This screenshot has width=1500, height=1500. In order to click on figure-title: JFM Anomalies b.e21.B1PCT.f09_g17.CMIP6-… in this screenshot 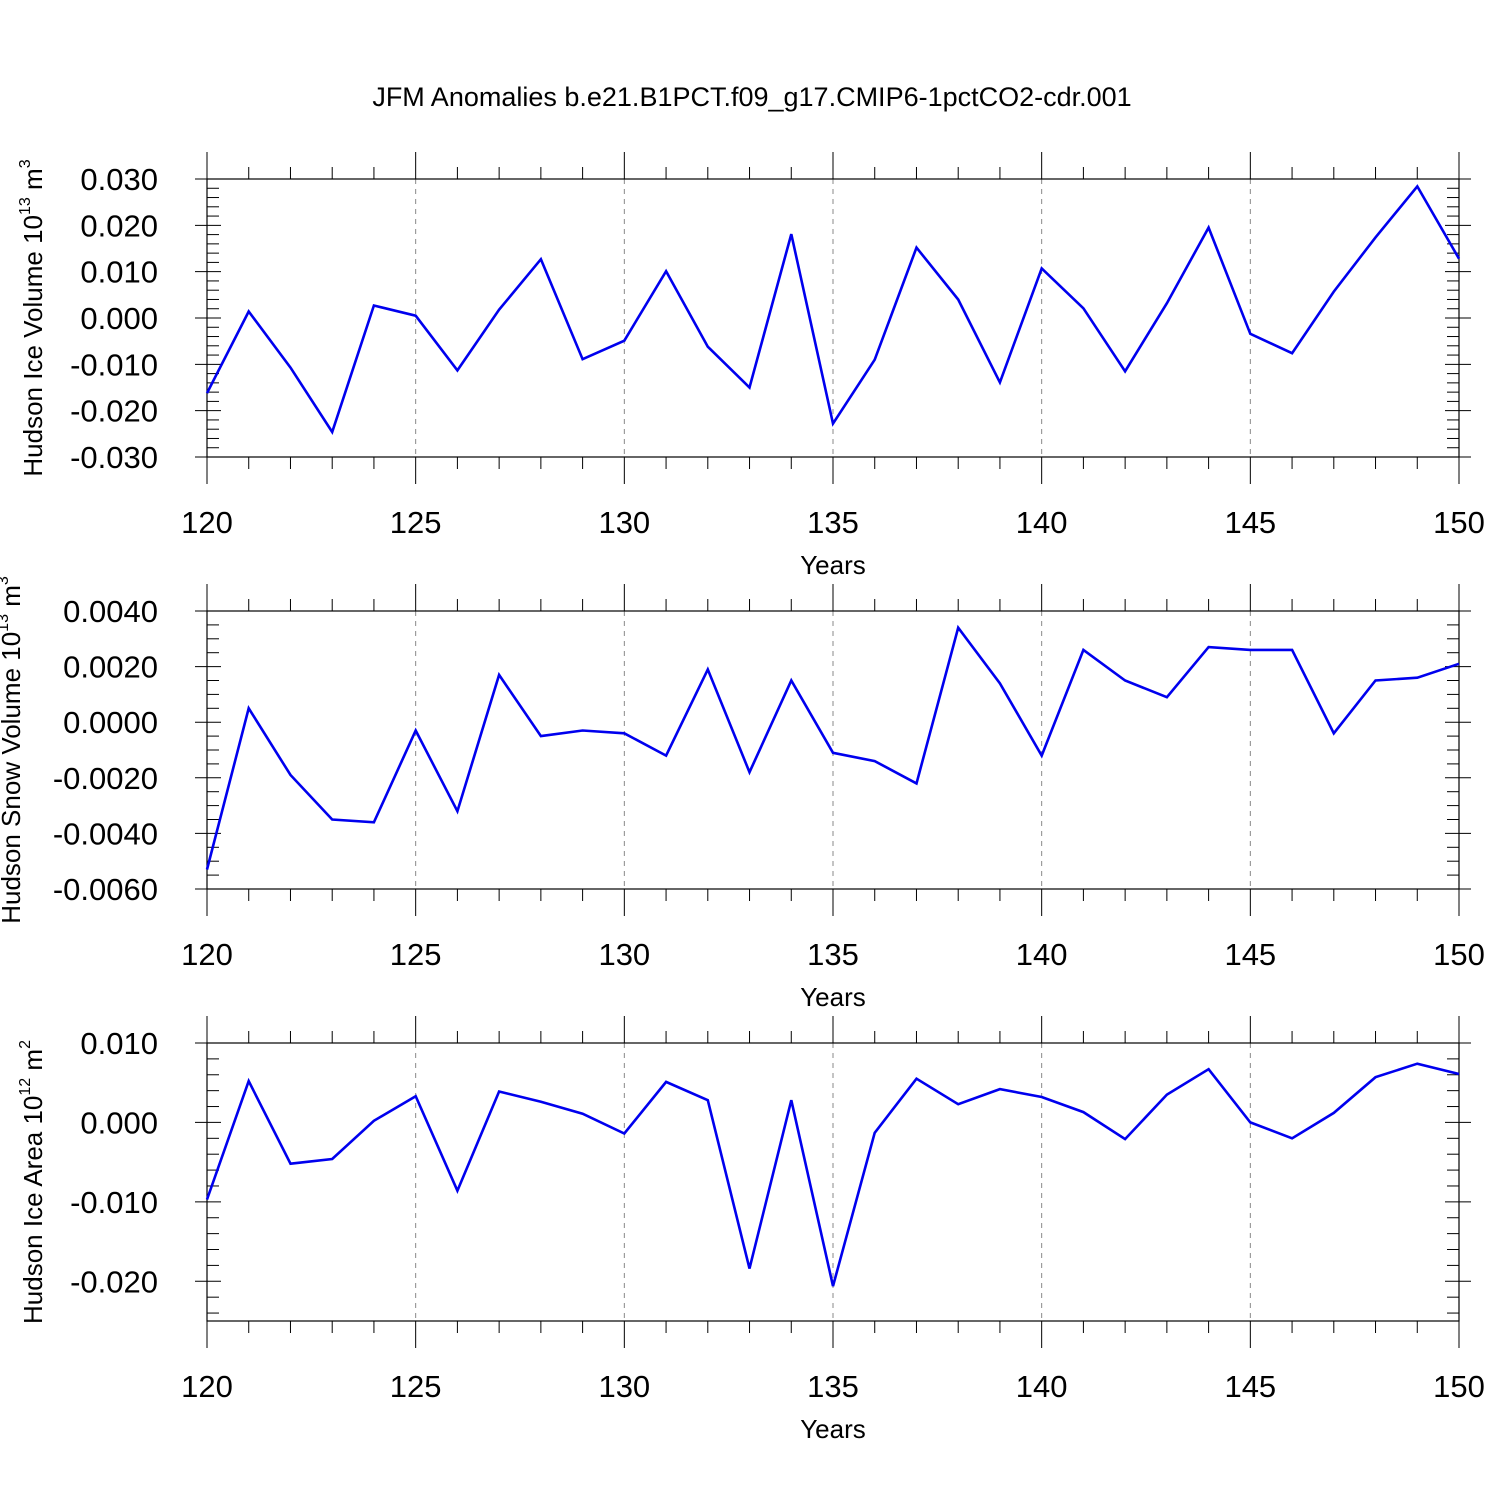, I will do `click(751, 97)`.